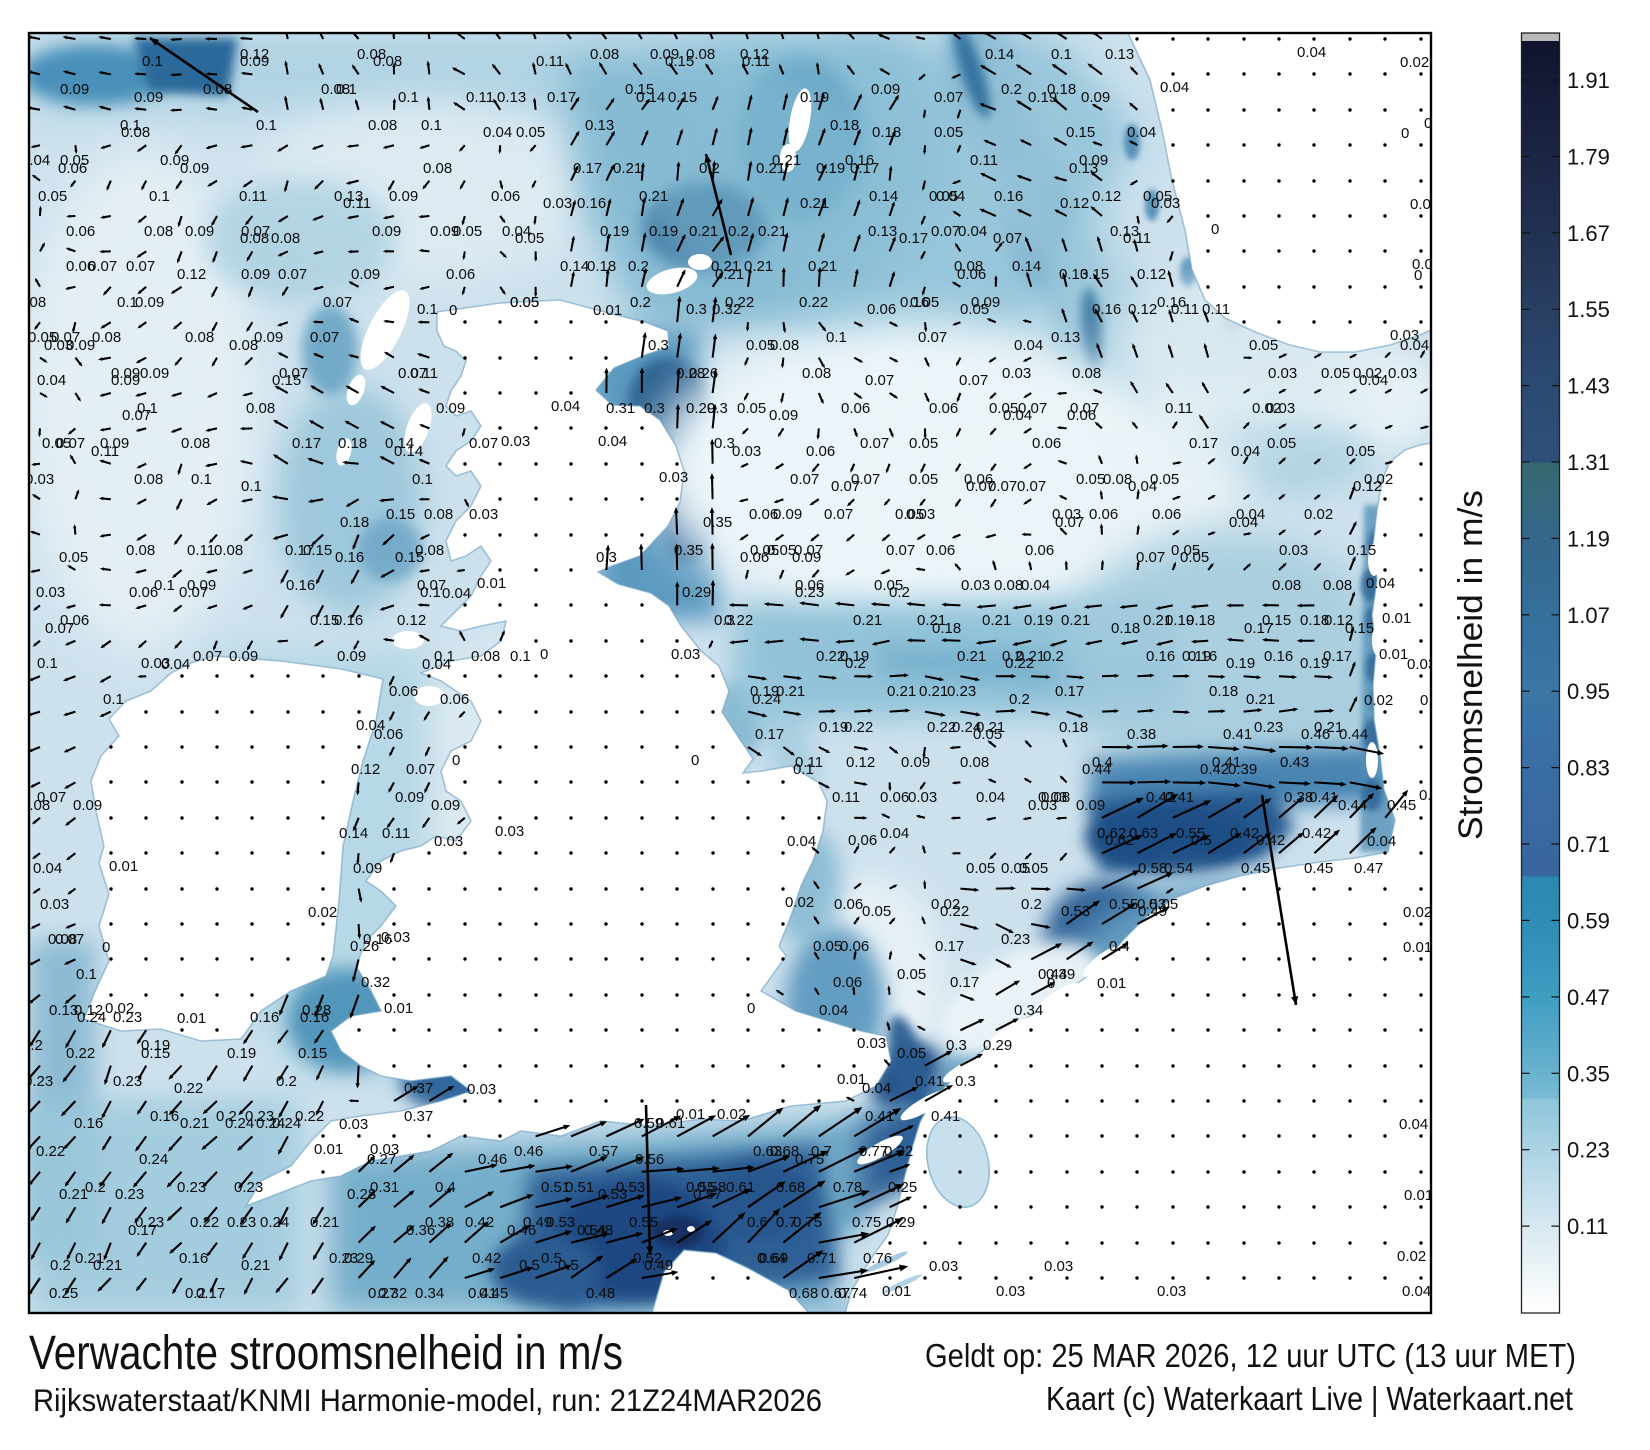 The image size is (1650, 1450). I want to click on svg-text: 0.14, so click(650, 97).